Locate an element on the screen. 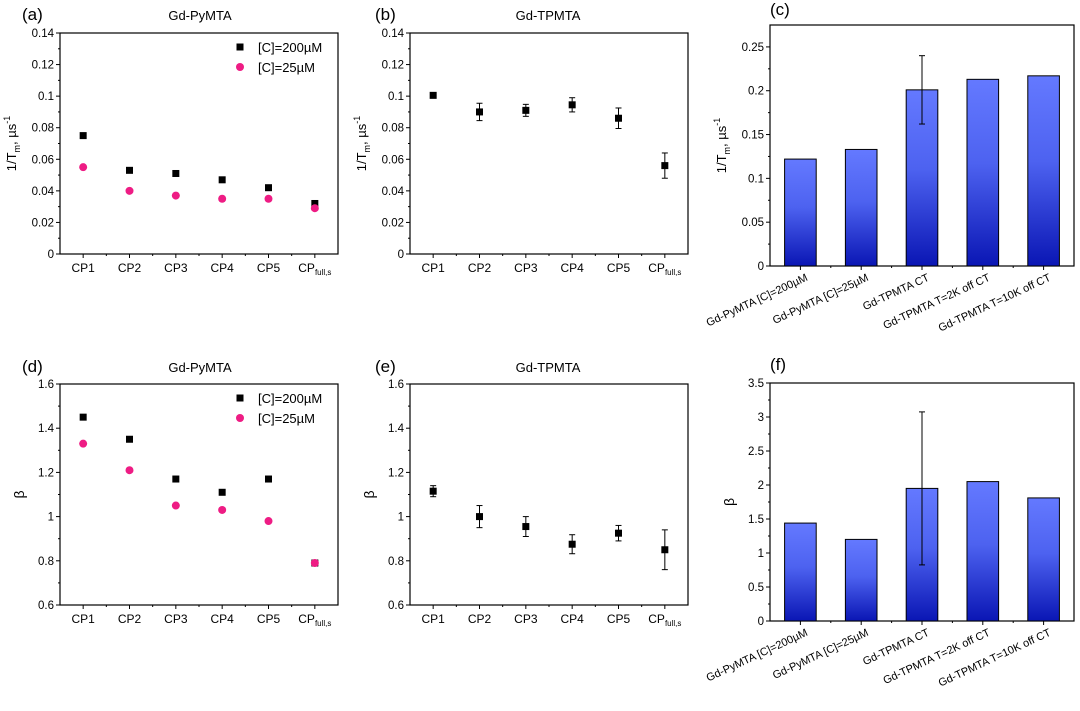 This screenshot has width=1080, height=711. x-tick-label: CP2 is located at coordinates (130, 619).